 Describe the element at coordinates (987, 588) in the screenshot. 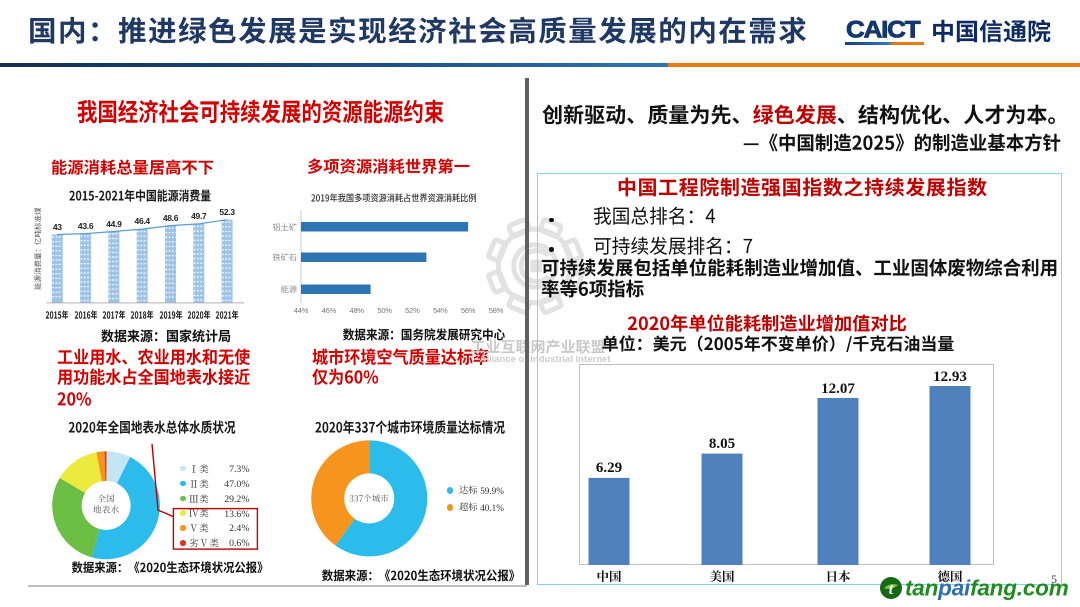

I see `svg-text: tanpaifang.com` at that location.